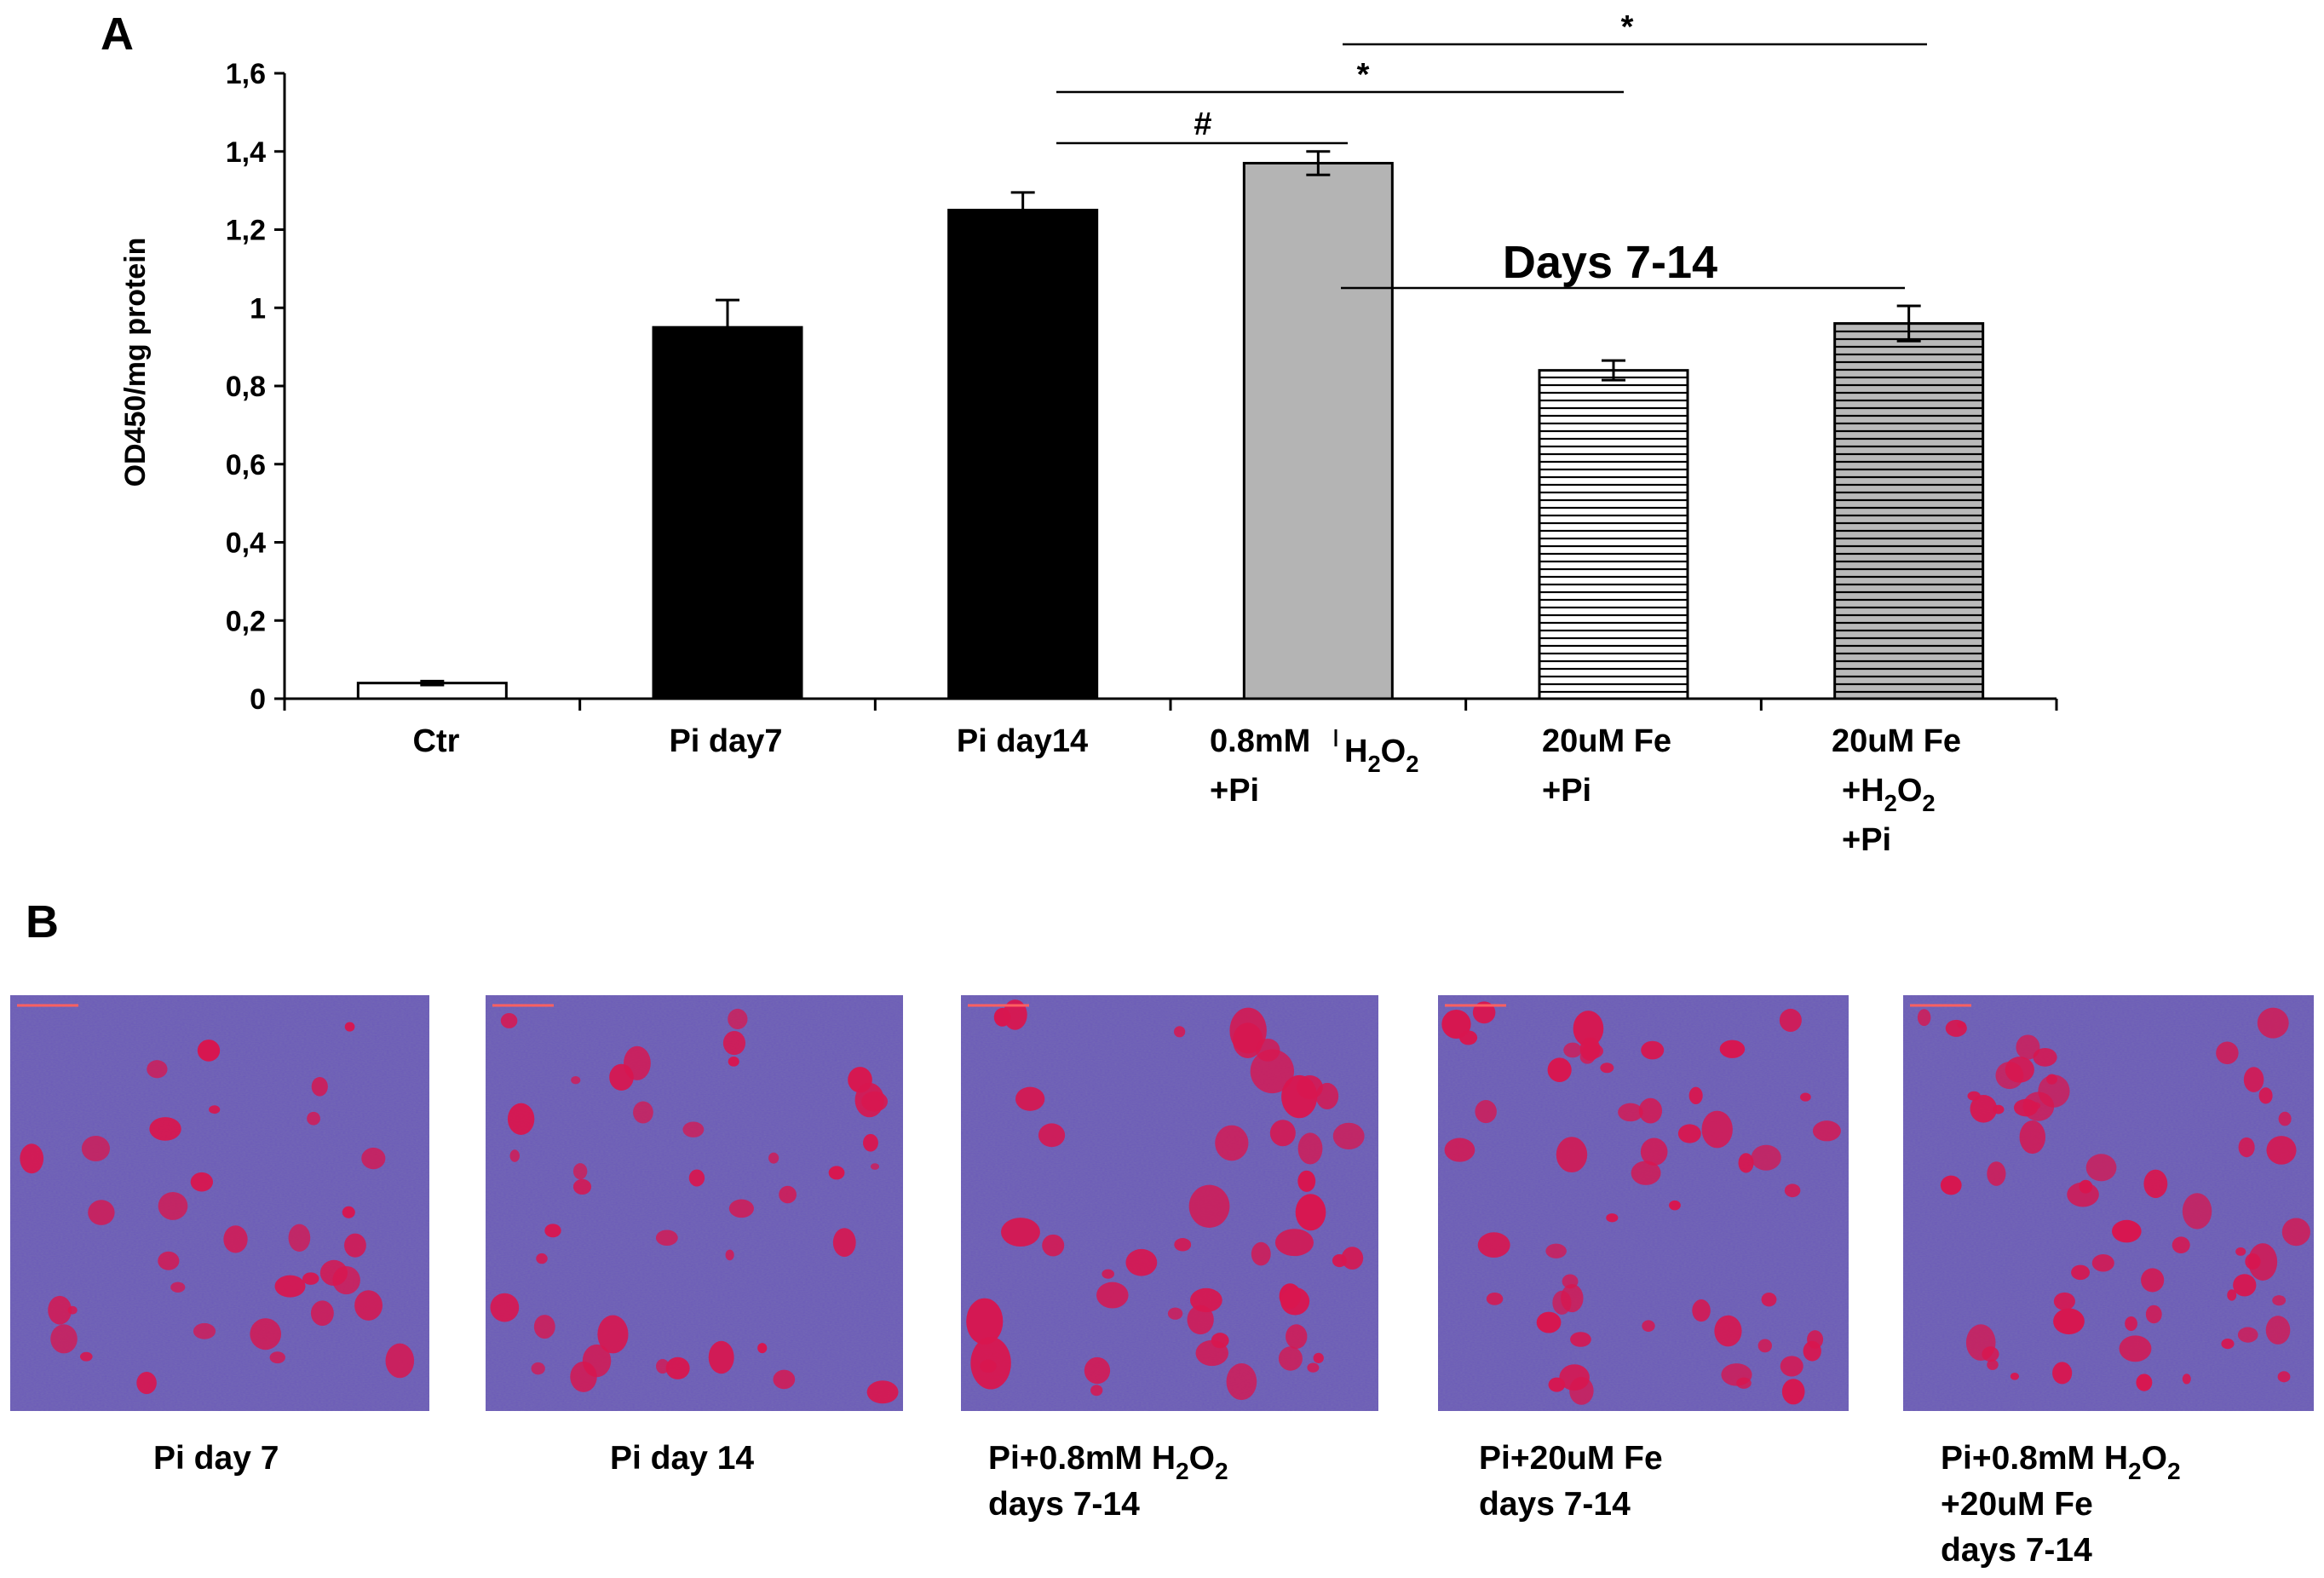  What do you see at coordinates (246, 387) in the screenshot?
I see `y-tick-label: 0,8` at bounding box center [246, 387].